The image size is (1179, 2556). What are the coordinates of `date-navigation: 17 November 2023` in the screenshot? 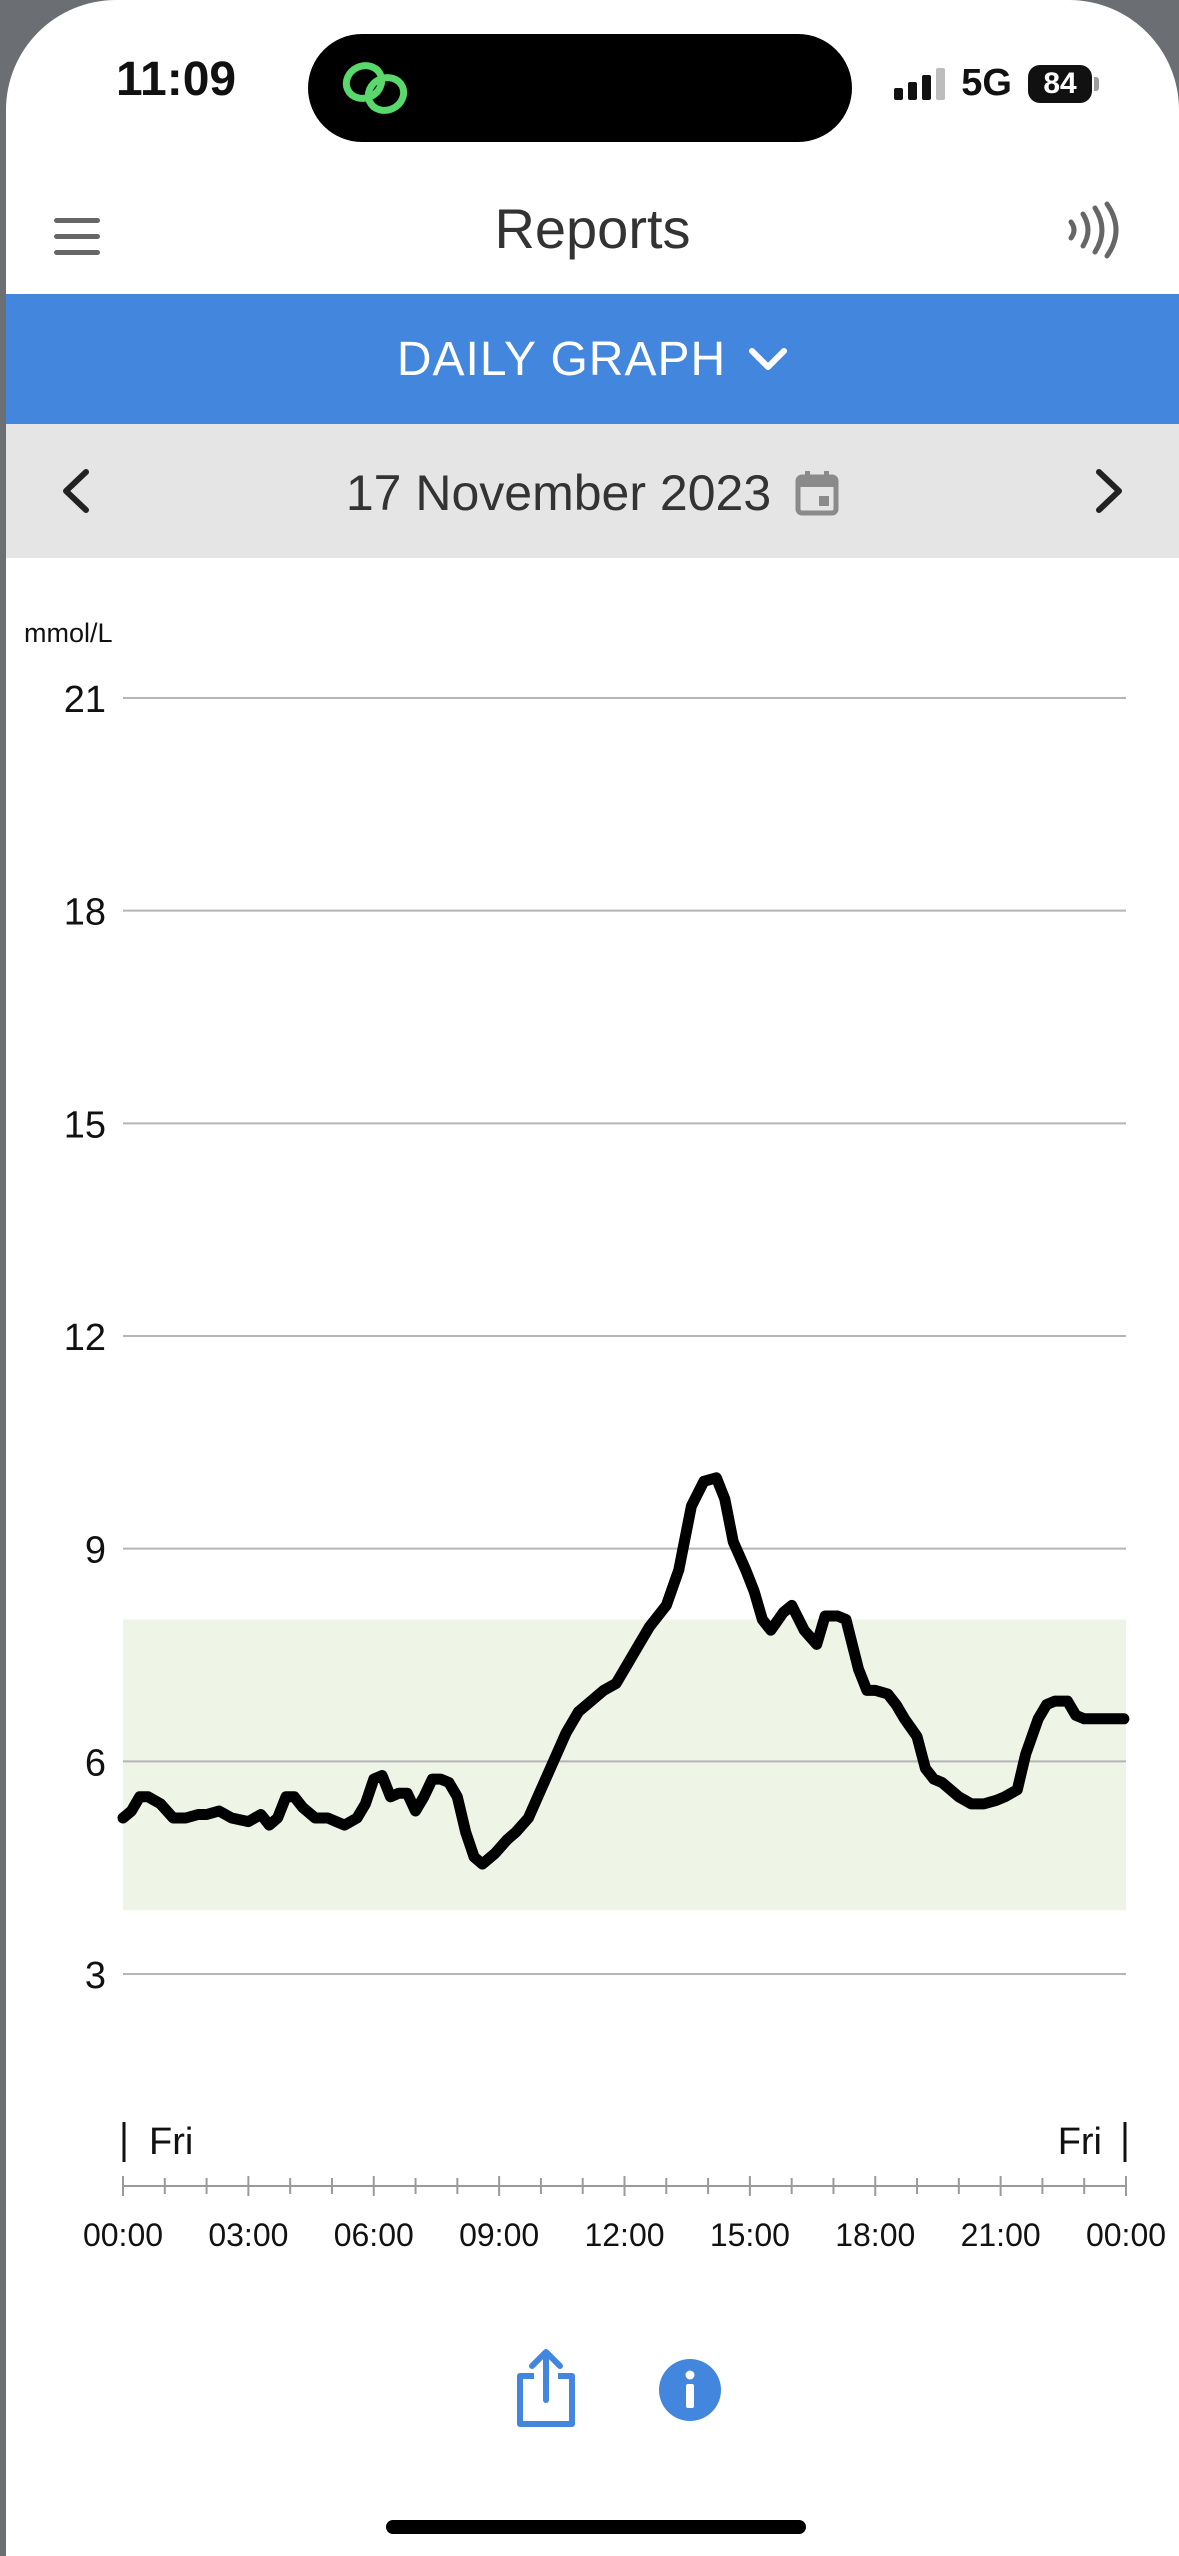 It's located at (592, 491).